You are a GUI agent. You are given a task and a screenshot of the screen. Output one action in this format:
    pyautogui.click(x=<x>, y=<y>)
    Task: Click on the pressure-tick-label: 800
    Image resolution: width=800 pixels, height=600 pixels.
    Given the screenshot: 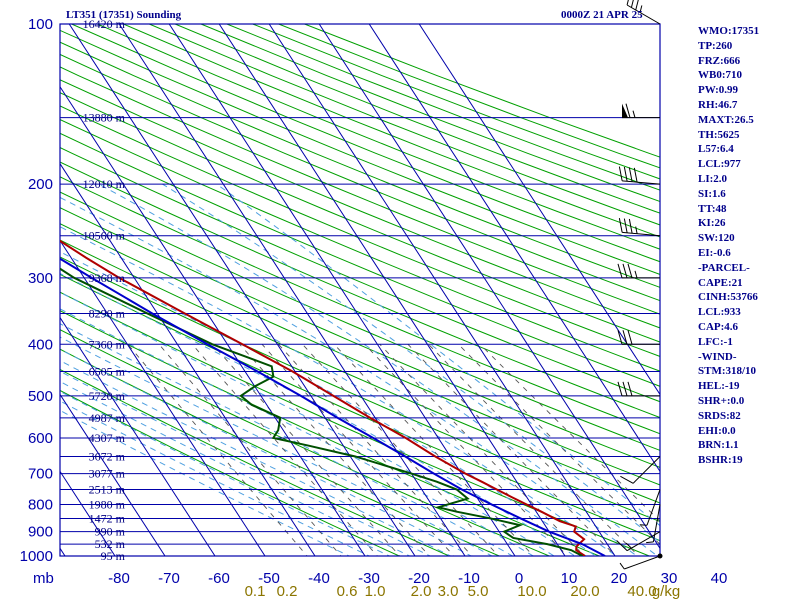 What is the action you would take?
    pyautogui.click(x=40, y=504)
    